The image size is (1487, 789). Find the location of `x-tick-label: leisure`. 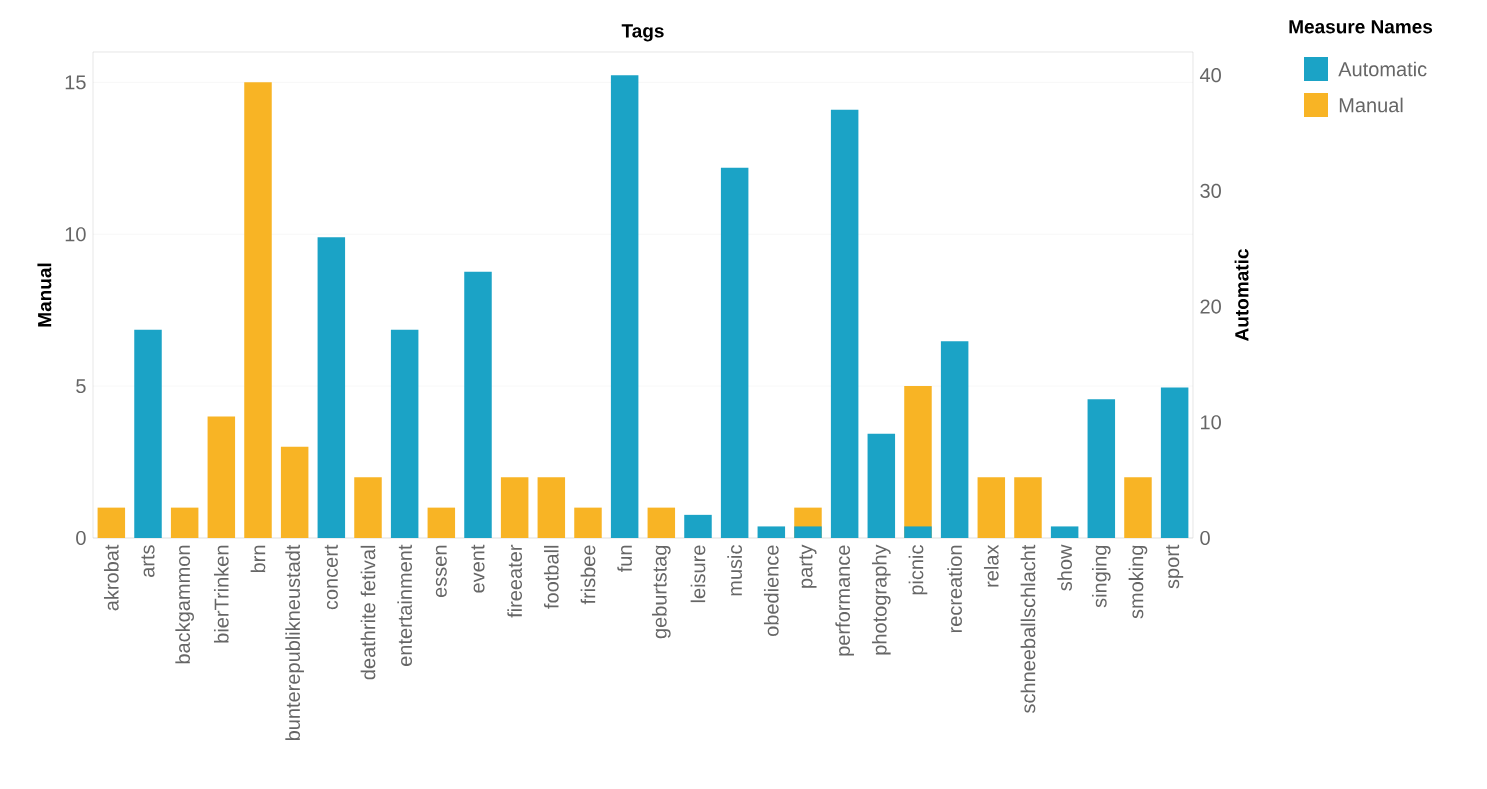

x-tick-label: leisure is located at coordinates (698, 574).